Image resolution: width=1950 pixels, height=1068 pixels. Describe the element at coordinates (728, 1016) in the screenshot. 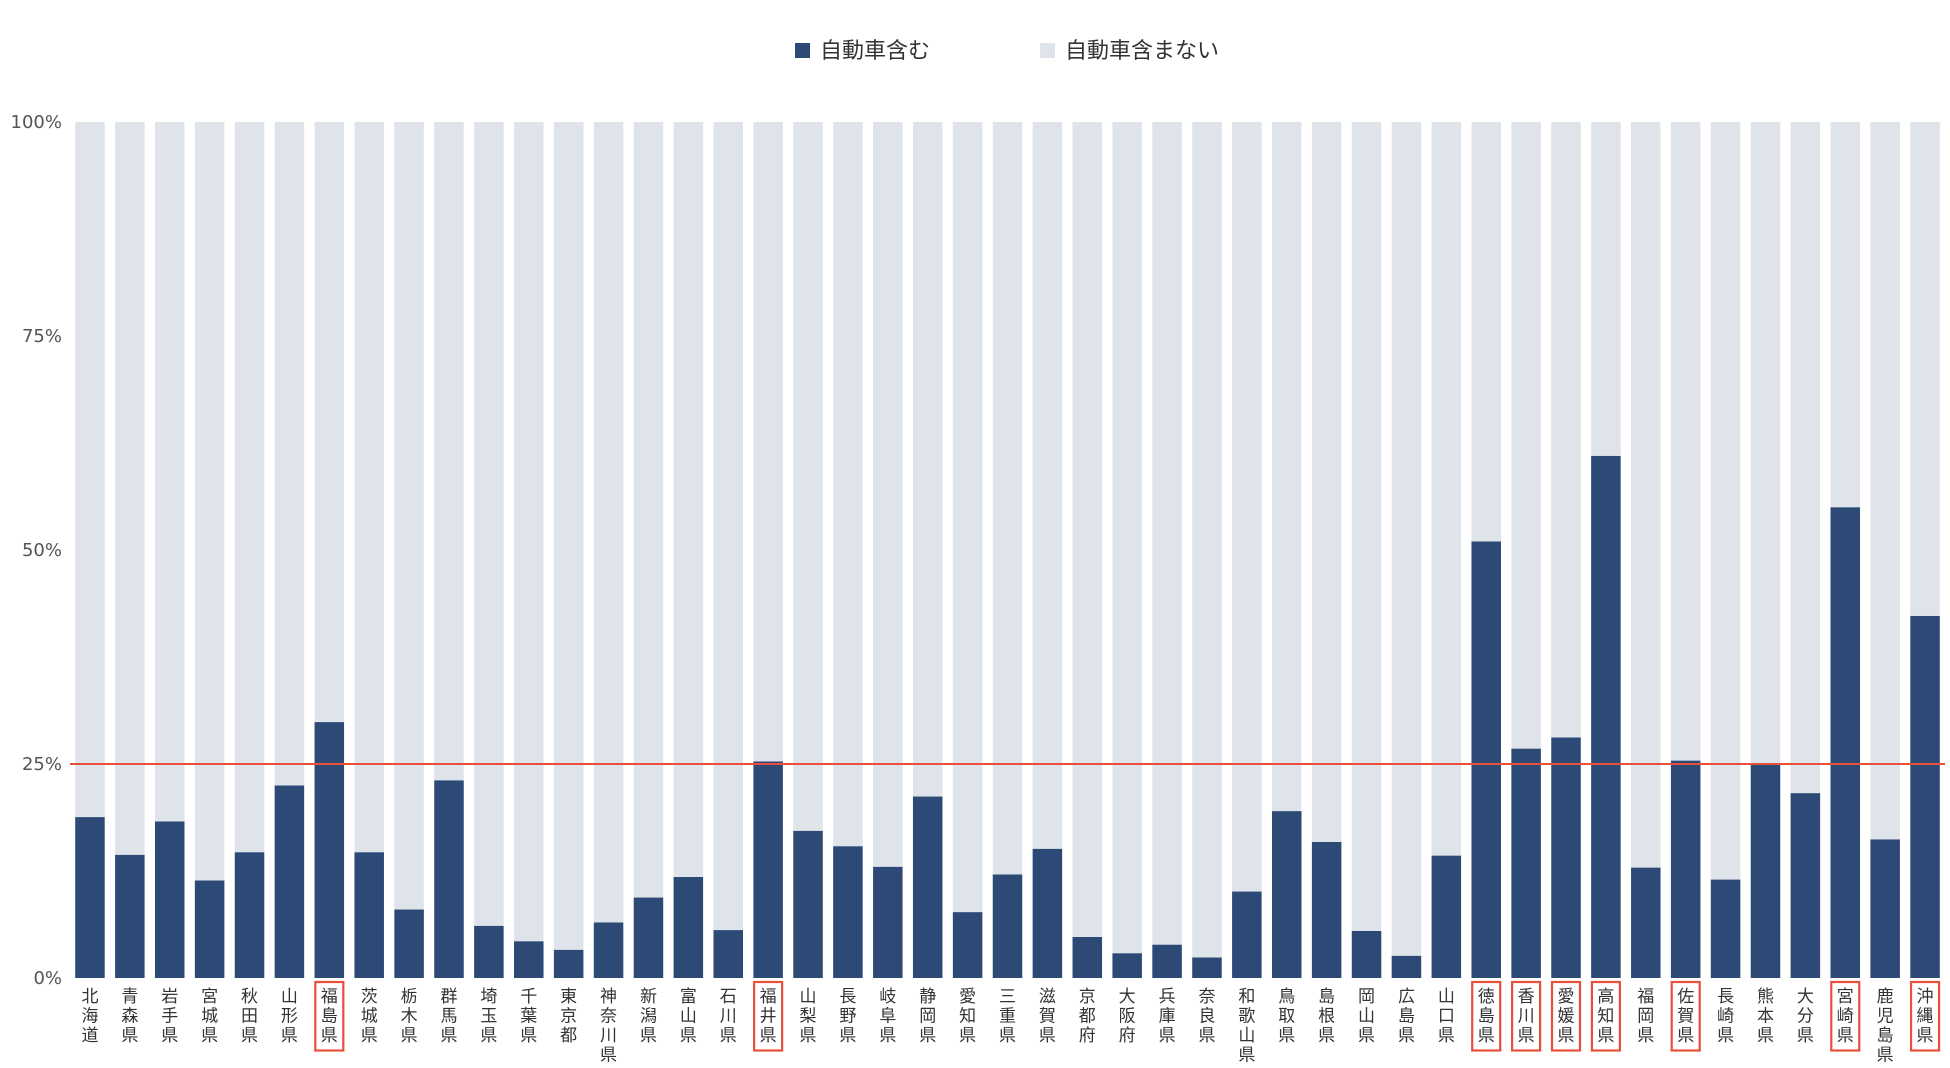

I see `category-label: 石川県` at that location.